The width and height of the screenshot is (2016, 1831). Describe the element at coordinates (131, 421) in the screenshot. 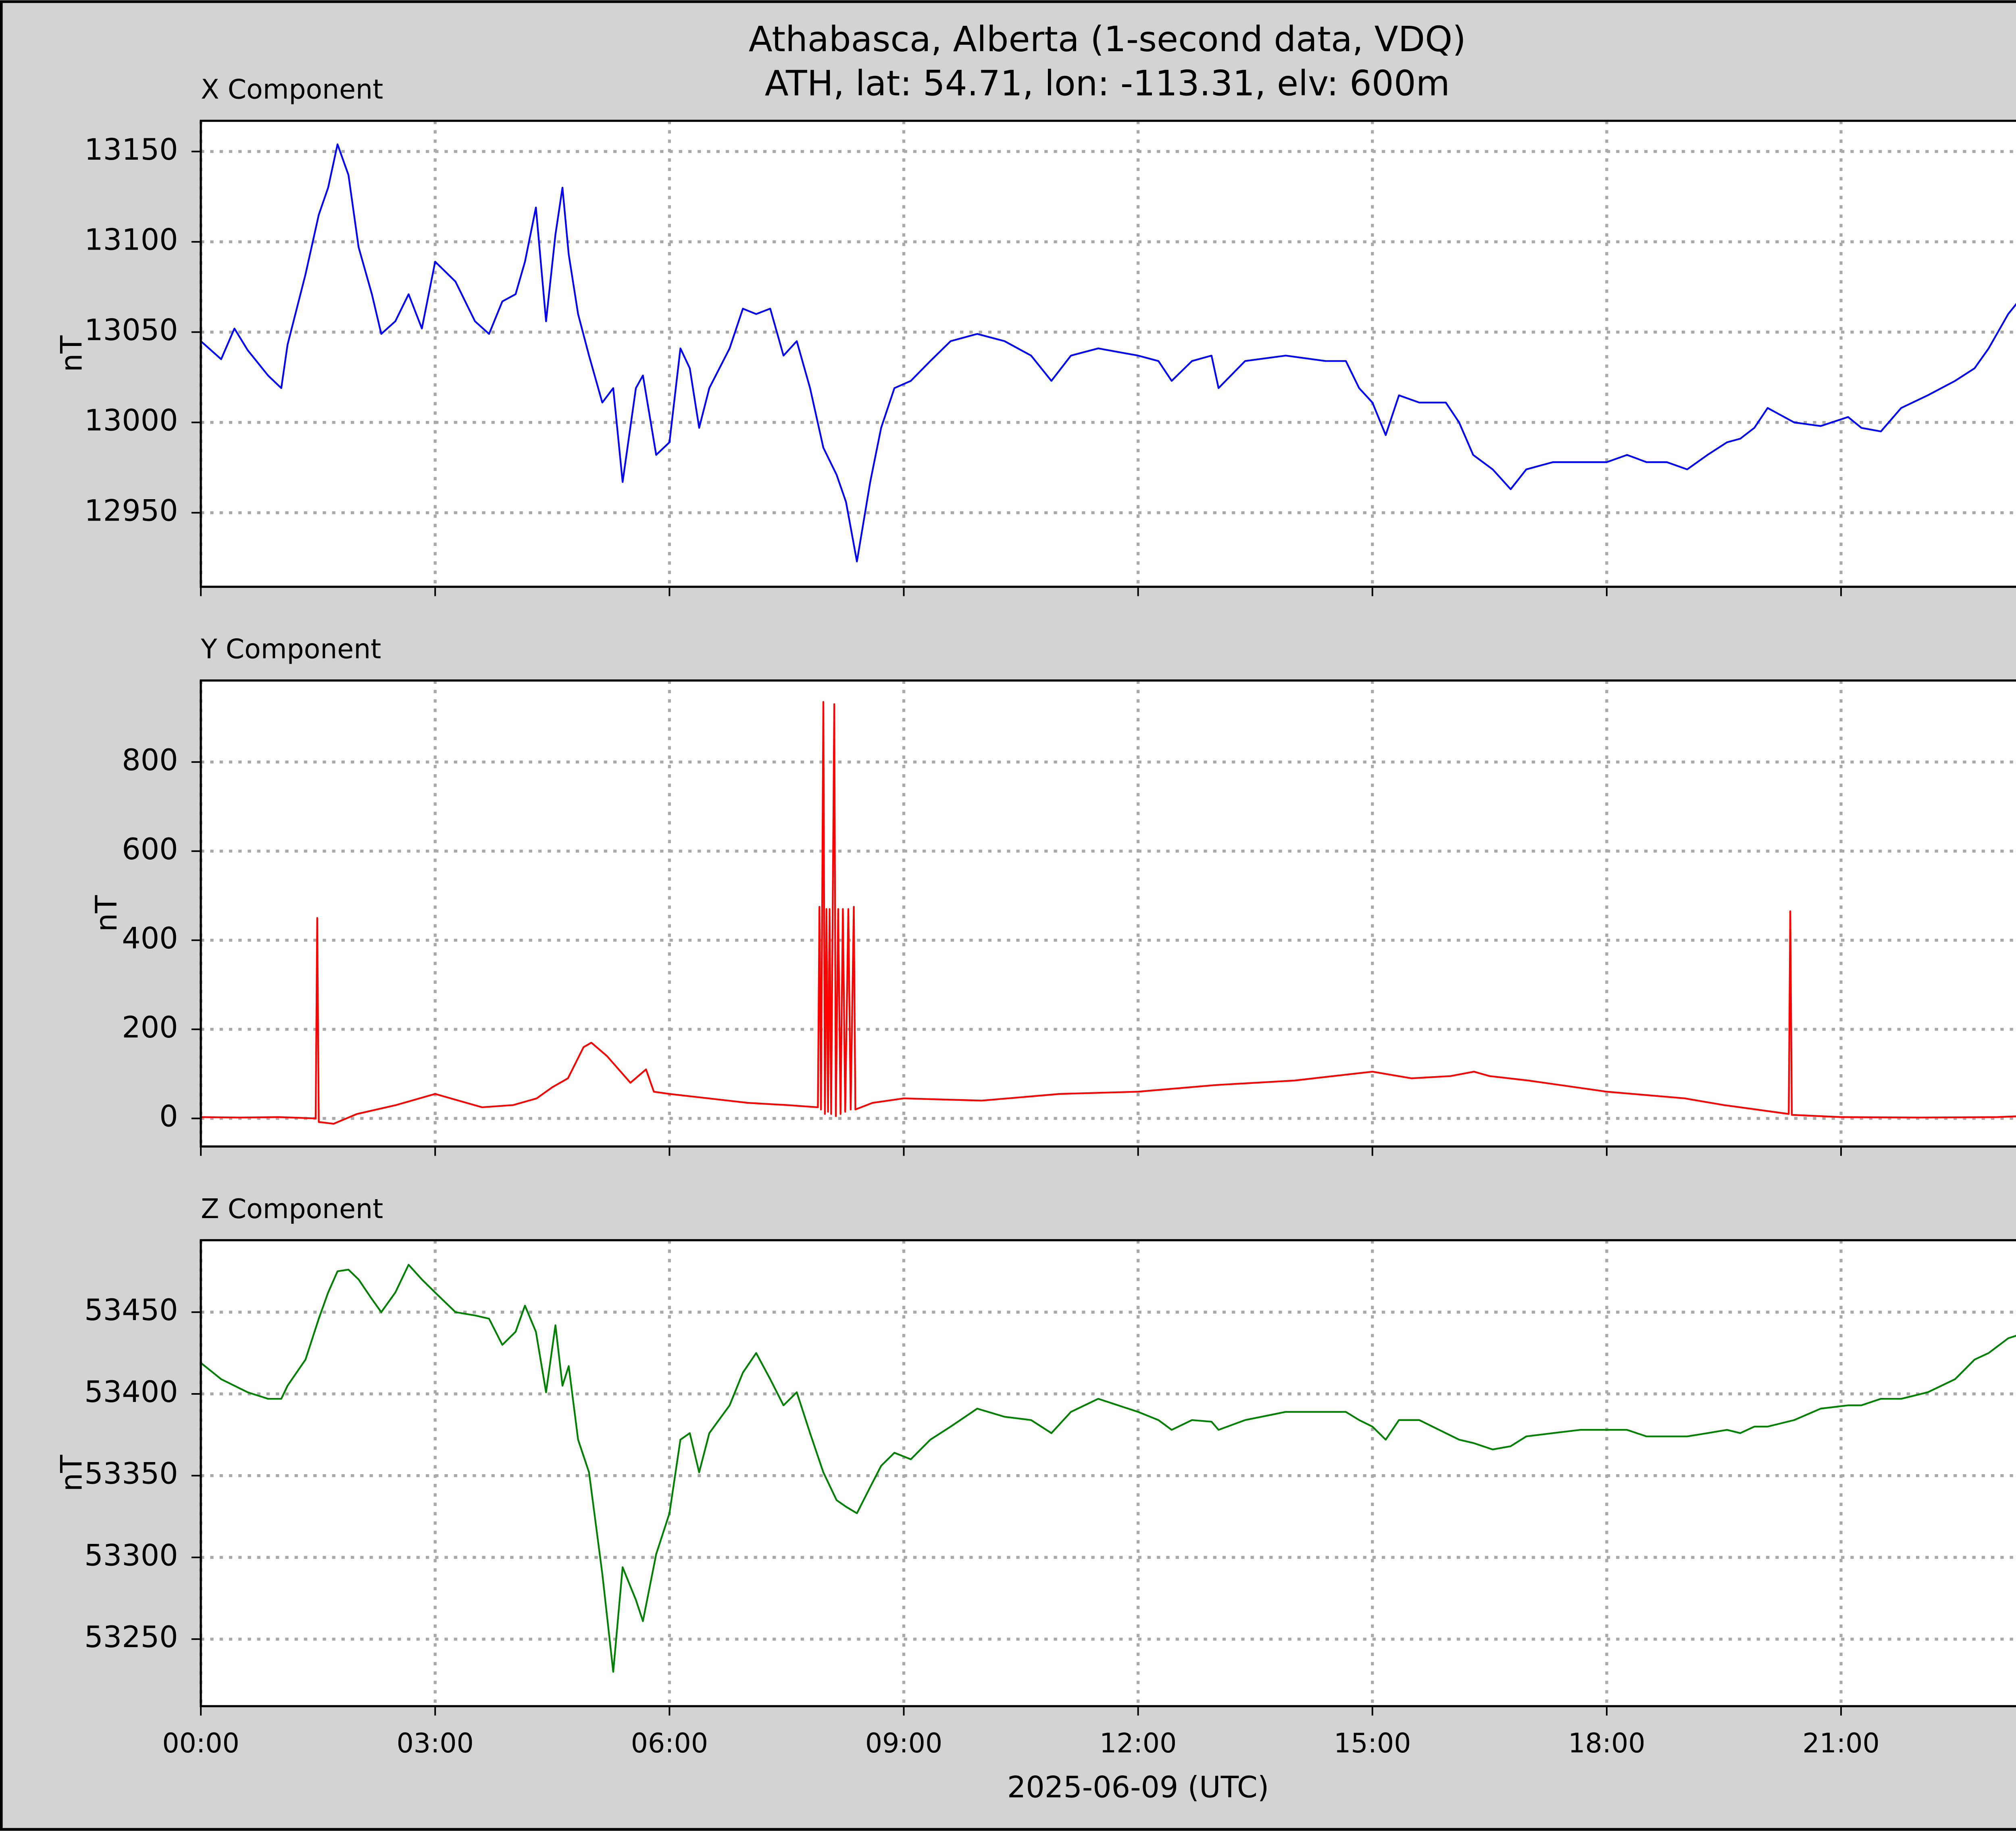

I see `y-tick-label: 13000` at that location.